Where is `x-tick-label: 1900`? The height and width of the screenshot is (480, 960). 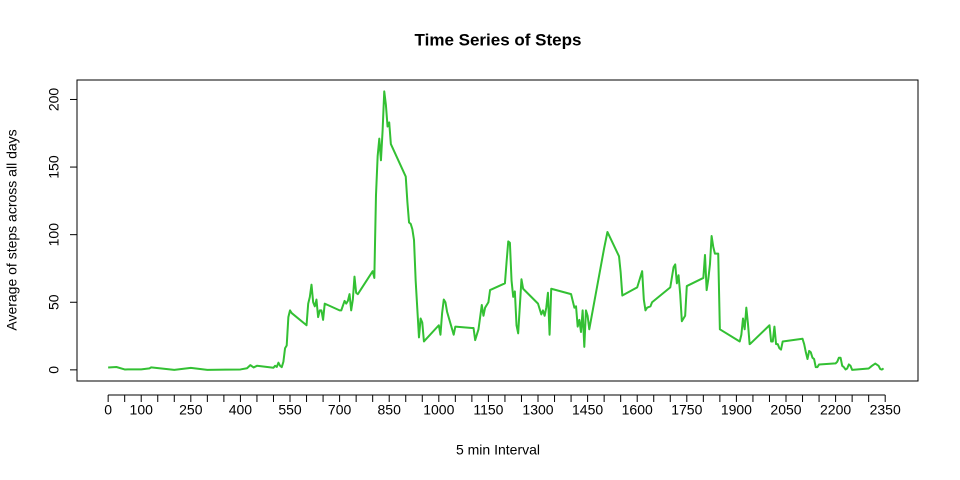
x-tick-label: 1900 is located at coordinates (736, 410).